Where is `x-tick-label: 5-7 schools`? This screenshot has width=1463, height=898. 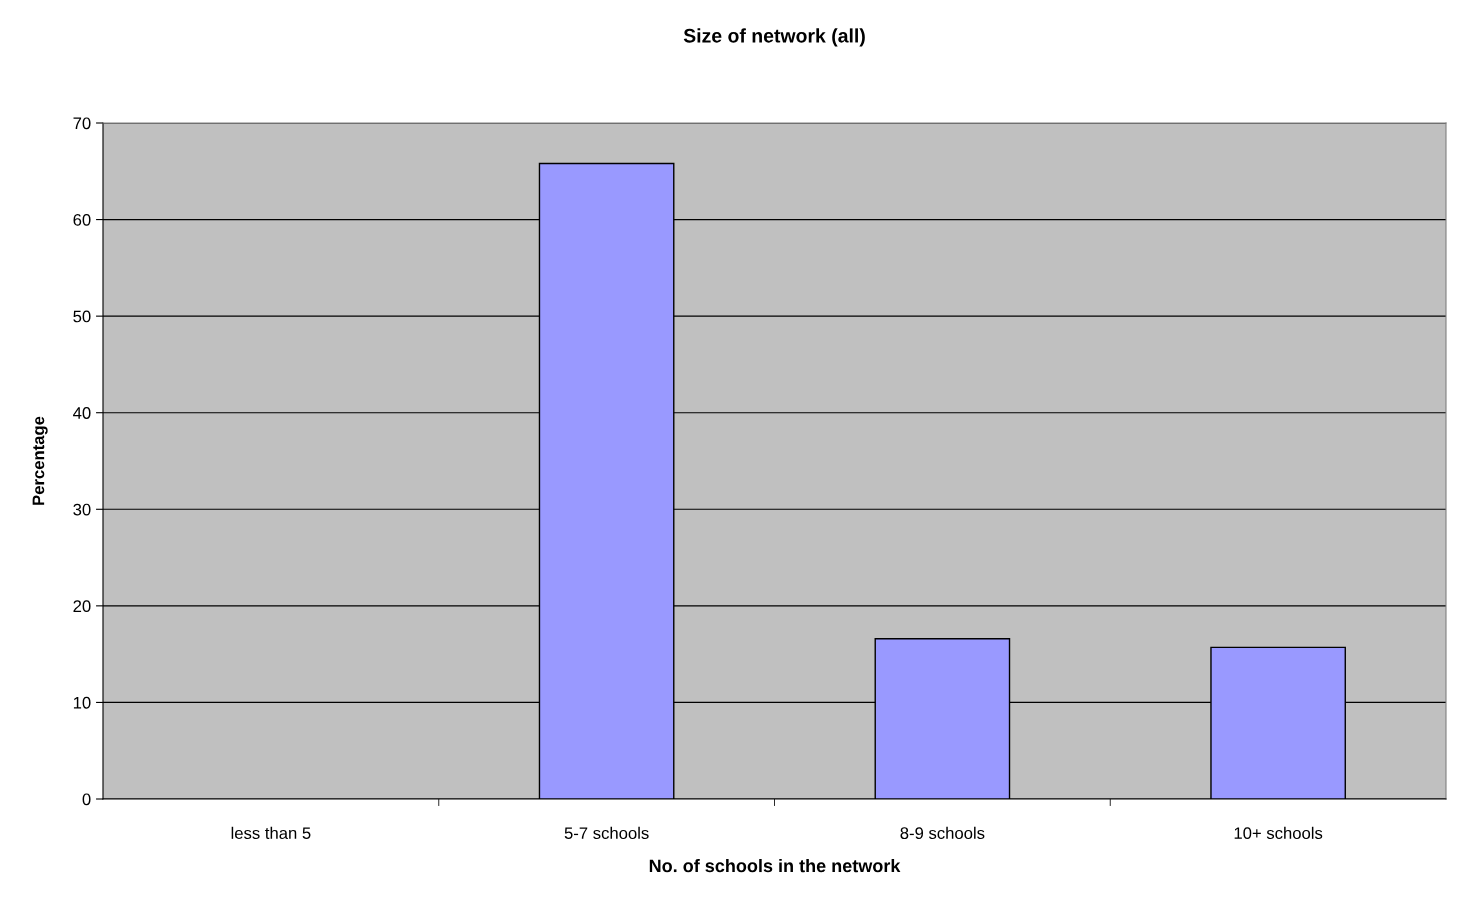 x-tick-label: 5-7 schools is located at coordinates (606, 833).